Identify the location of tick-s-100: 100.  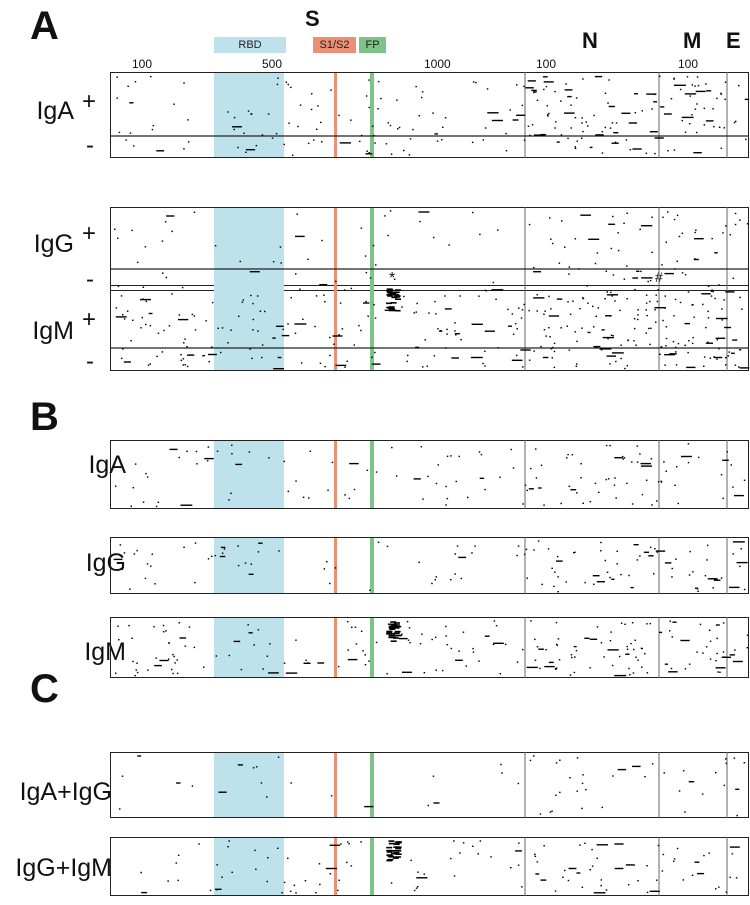
(142, 64).